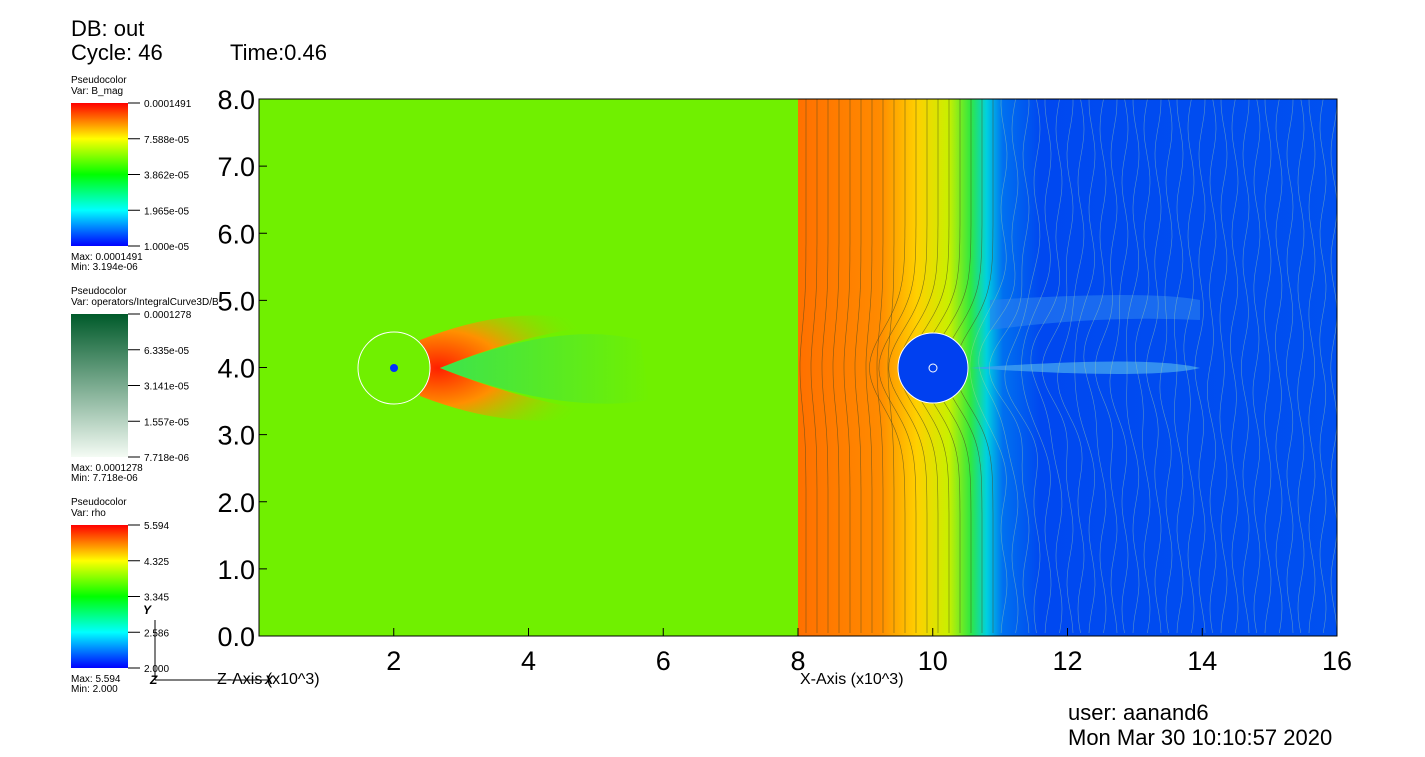  Describe the element at coordinates (208, 645) in the screenshot. I see `triad: Y Z X` at that location.